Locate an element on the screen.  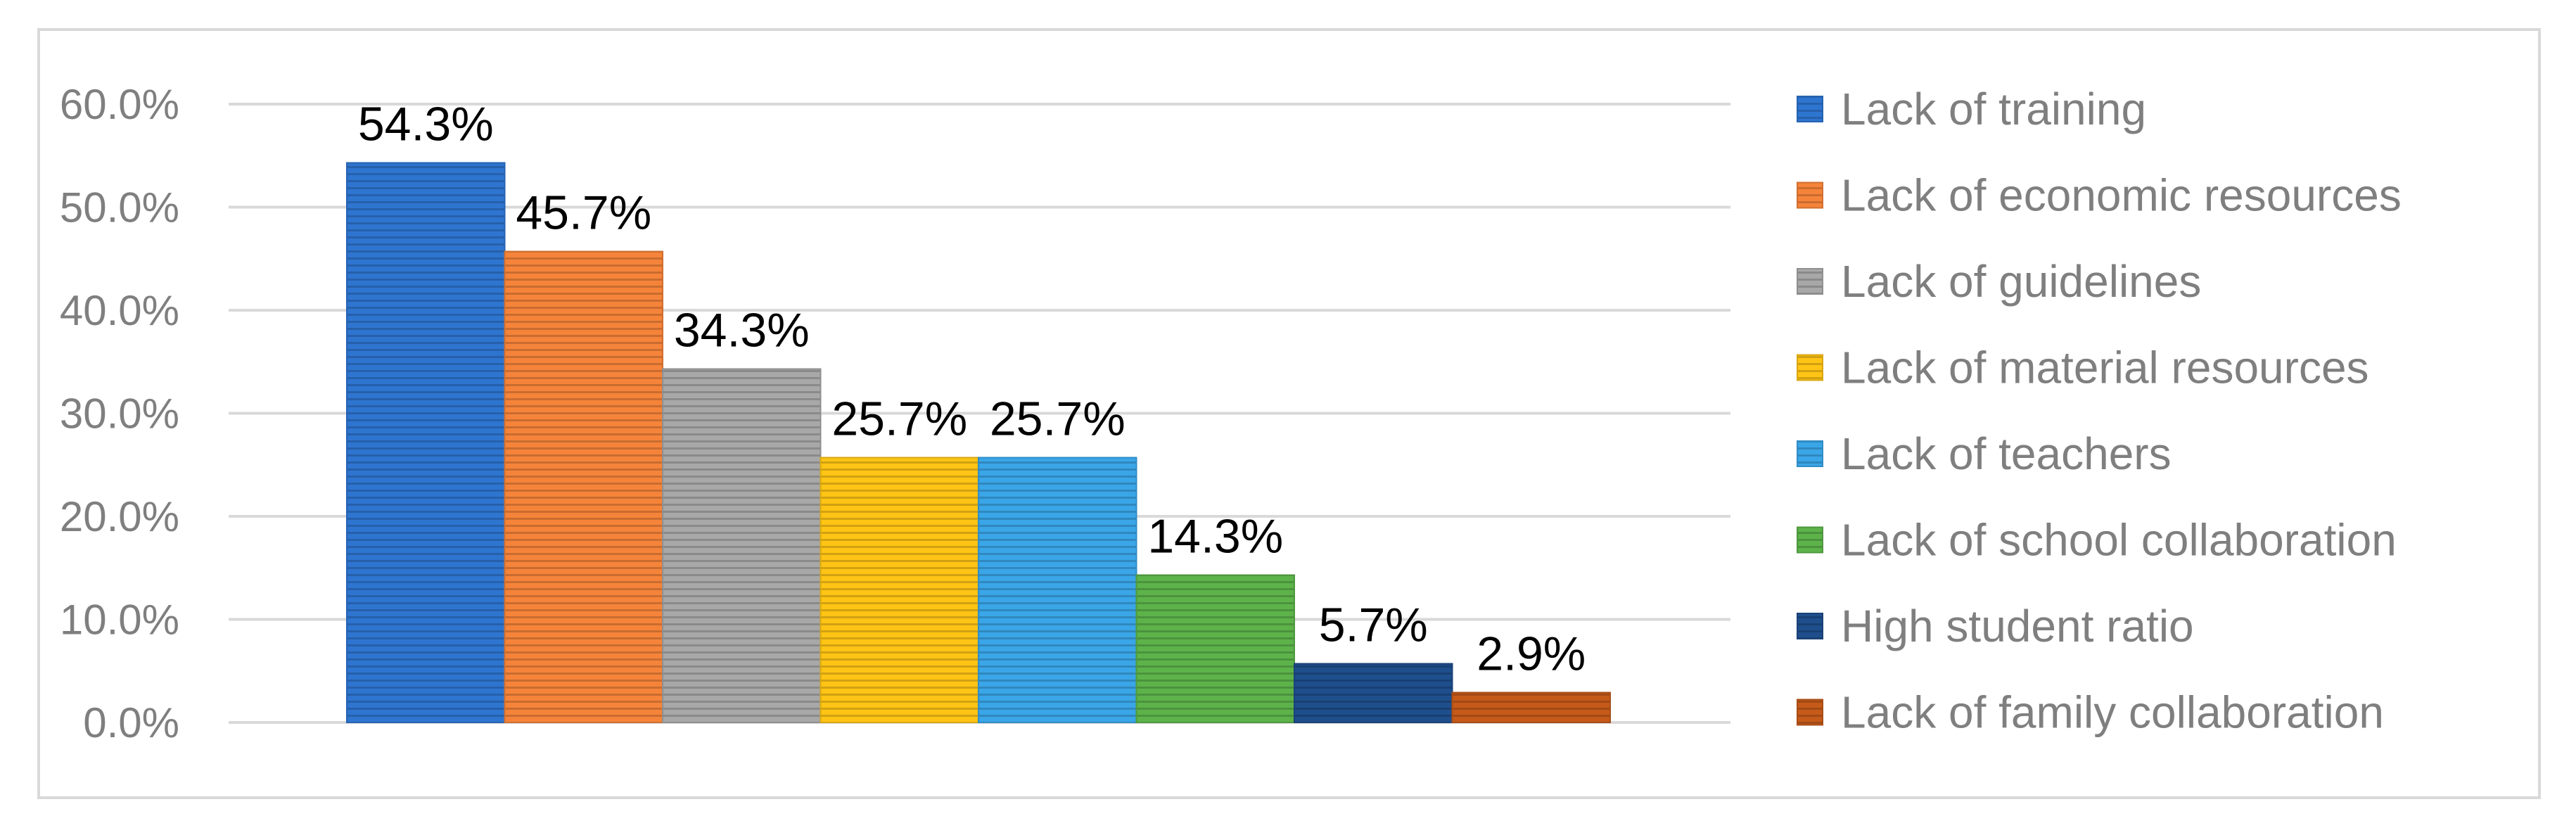
legend-label: Lack of economic resources is located at coordinates (2121, 195).